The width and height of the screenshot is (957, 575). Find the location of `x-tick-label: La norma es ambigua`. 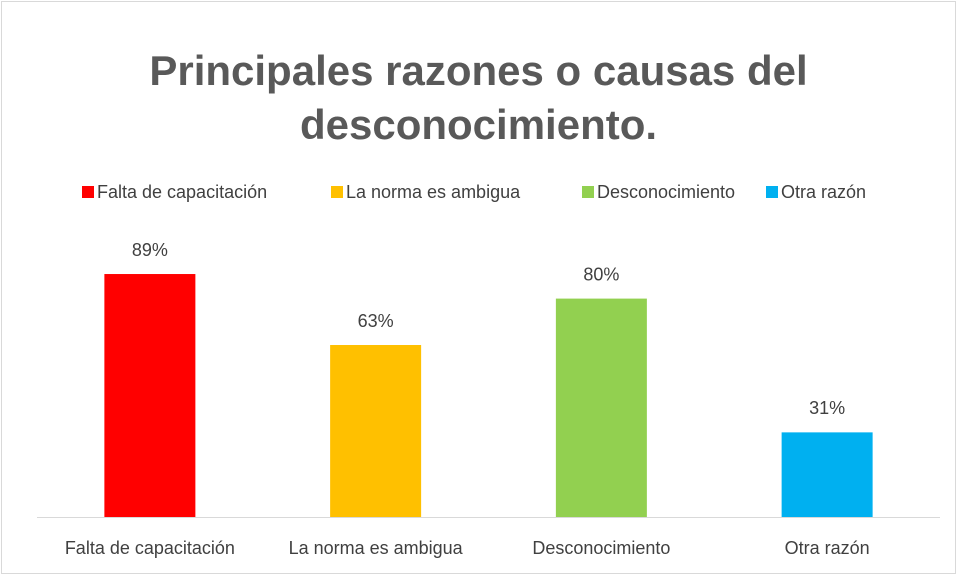

x-tick-label: La norma es ambigua is located at coordinates (376, 548).